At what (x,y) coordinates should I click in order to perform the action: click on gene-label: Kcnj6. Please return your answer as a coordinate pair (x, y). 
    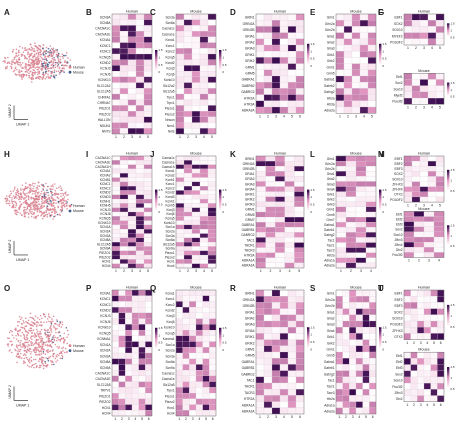
    Looking at the image, I should click on (171, 214).